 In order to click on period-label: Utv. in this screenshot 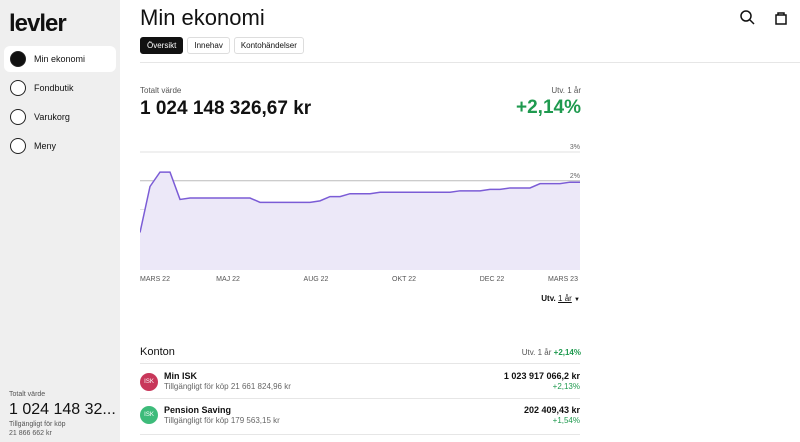, I will do `click(548, 298)`.